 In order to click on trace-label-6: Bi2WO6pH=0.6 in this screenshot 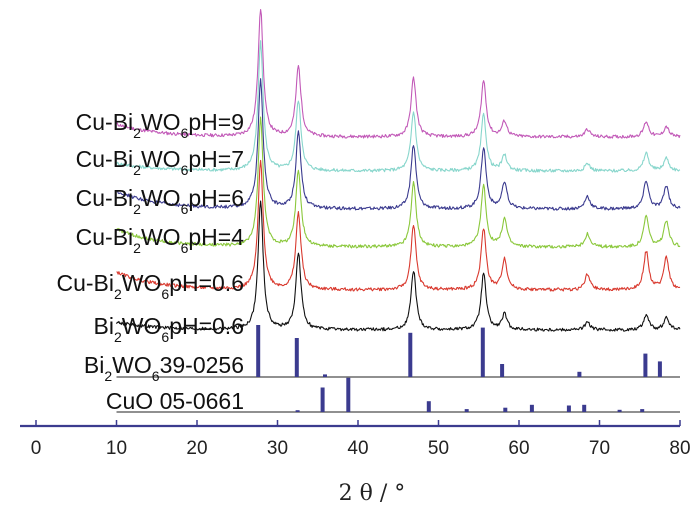, I will do `click(169, 329)`.